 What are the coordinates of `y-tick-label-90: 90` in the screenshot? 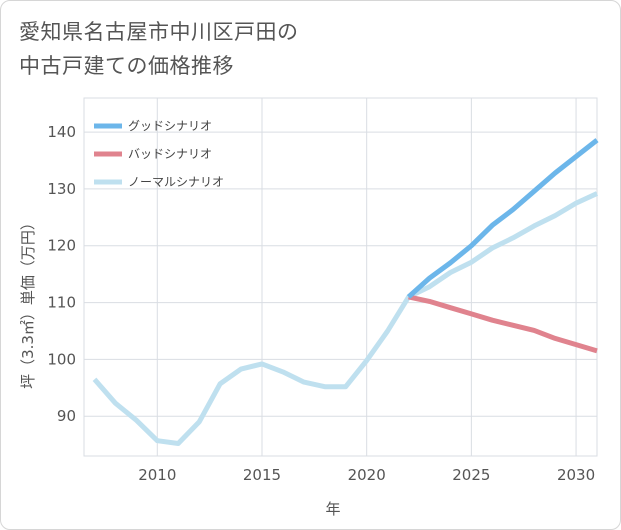 It's located at (66, 416).